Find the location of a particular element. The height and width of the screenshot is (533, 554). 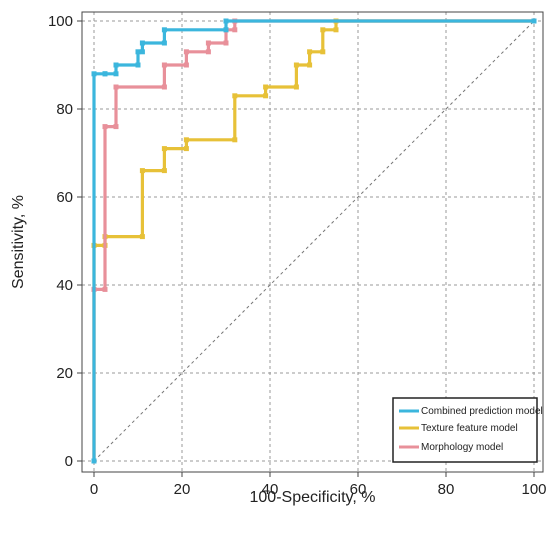

x-axis-title: 100-Specificity, % is located at coordinates (313, 497).